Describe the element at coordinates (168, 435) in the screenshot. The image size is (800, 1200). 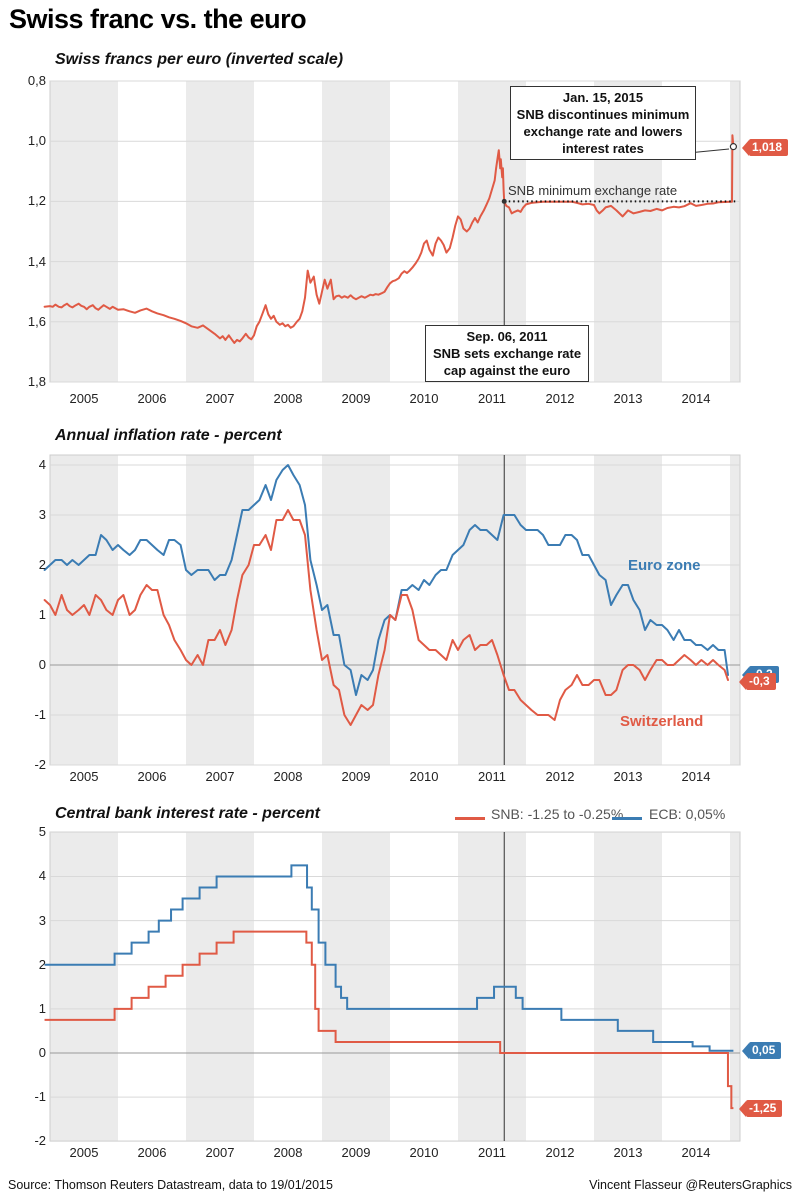
I see `chart-title-inflation: Annual inflation rate - percent` at that location.